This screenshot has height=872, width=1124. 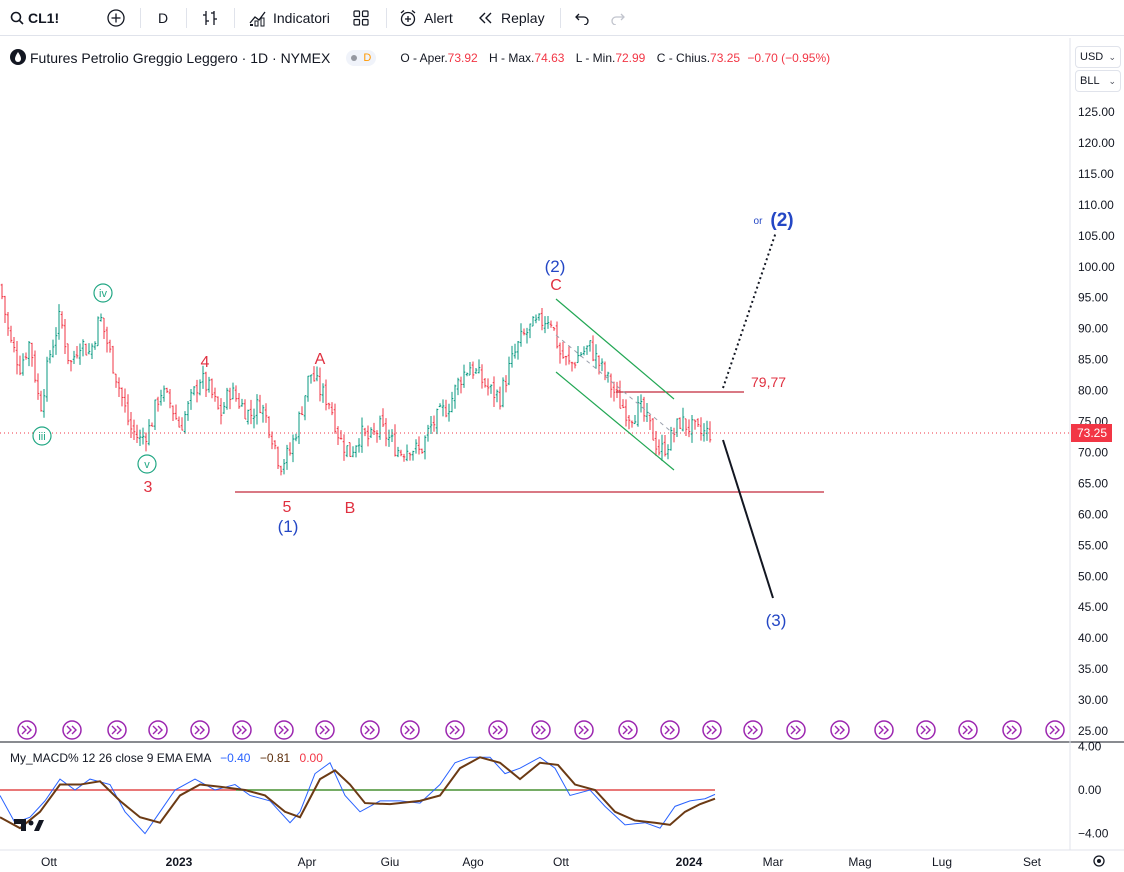 I want to click on grid-layout-icon, so click(x=361, y=18).